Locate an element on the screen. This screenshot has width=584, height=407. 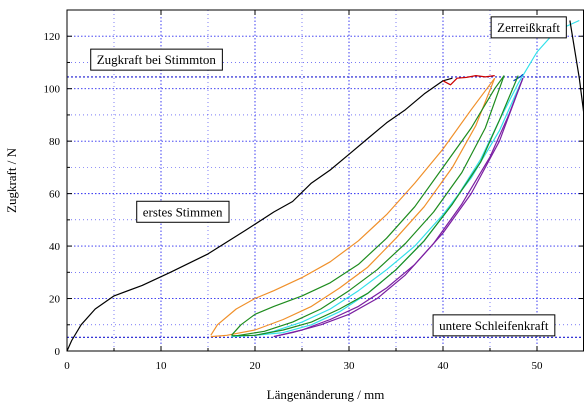
y-tick-label: 20 is located at coordinates (55, 300).